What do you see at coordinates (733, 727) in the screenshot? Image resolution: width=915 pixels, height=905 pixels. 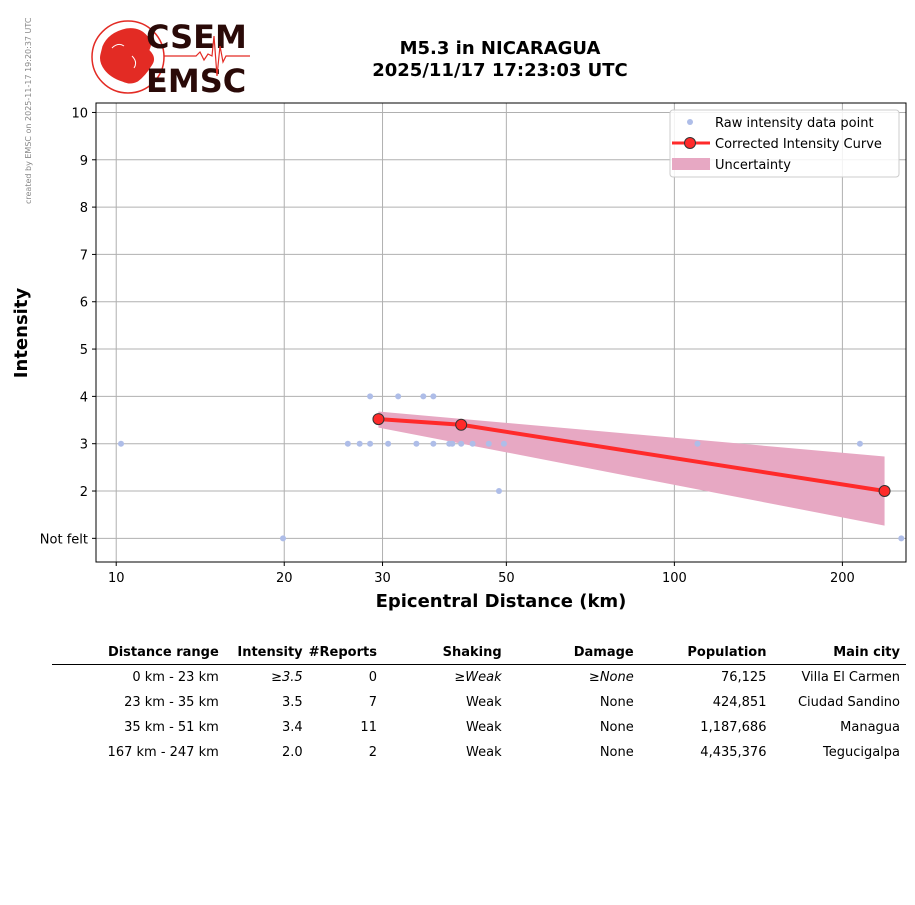 I see `cell-population: 1,187,686` at bounding box center [733, 727].